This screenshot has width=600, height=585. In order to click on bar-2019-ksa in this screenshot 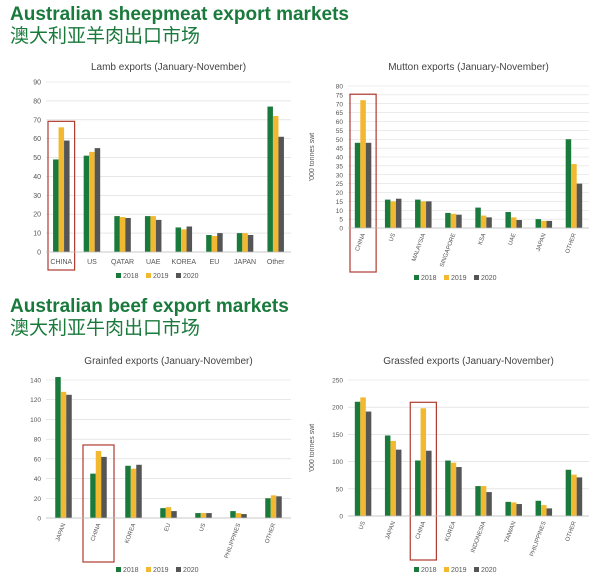, I will do `click(483, 221)`.